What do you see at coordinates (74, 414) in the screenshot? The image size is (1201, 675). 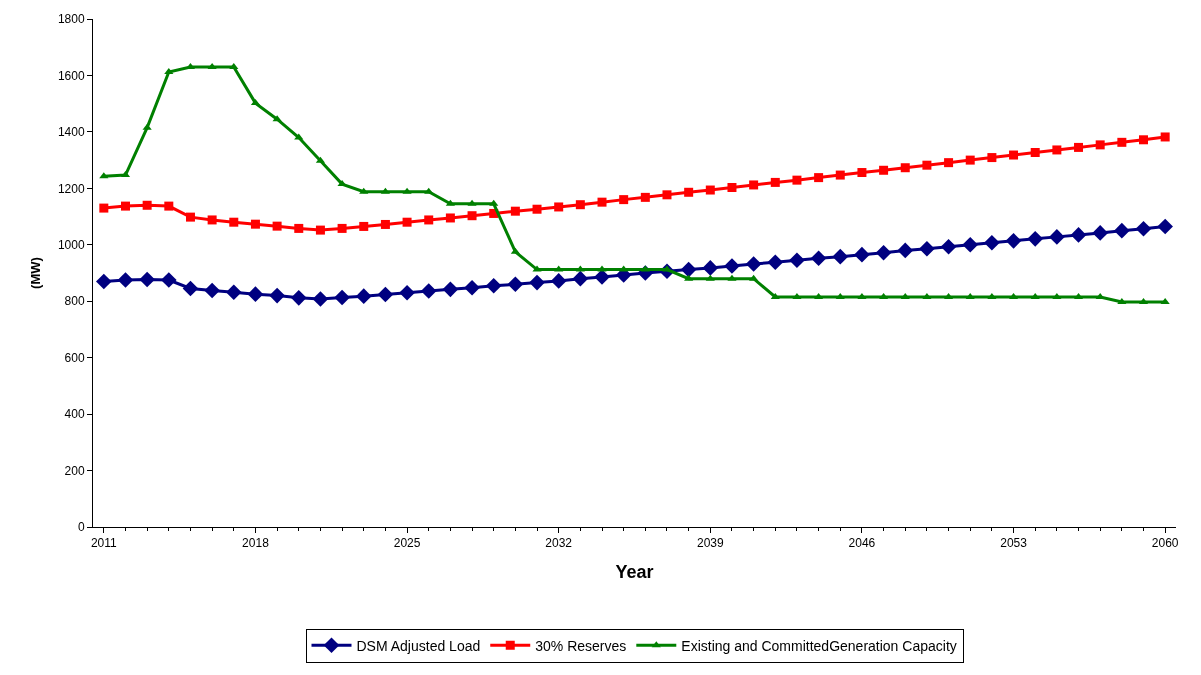 I see `y-tick-label: 400` at bounding box center [74, 414].